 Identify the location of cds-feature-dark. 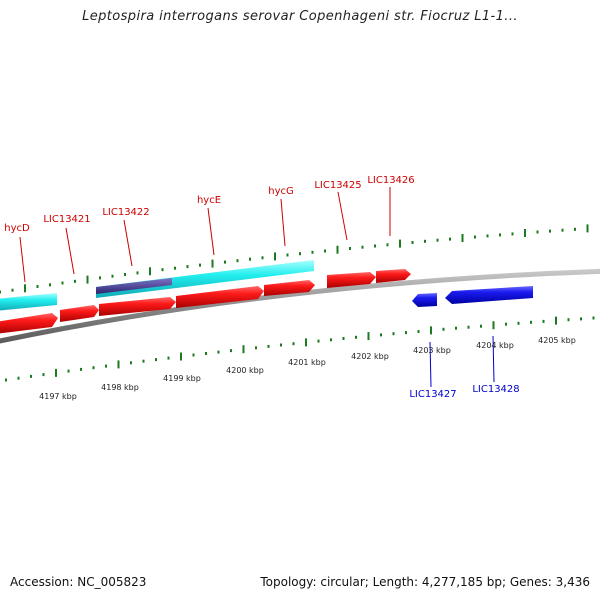
(134, 286).